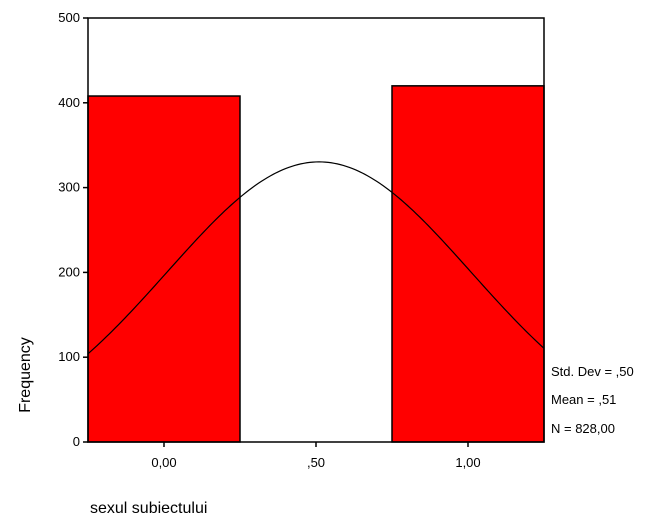 This screenshot has height=521, width=659. What do you see at coordinates (69, 102) in the screenshot?
I see `y-tick-label: 400` at bounding box center [69, 102].